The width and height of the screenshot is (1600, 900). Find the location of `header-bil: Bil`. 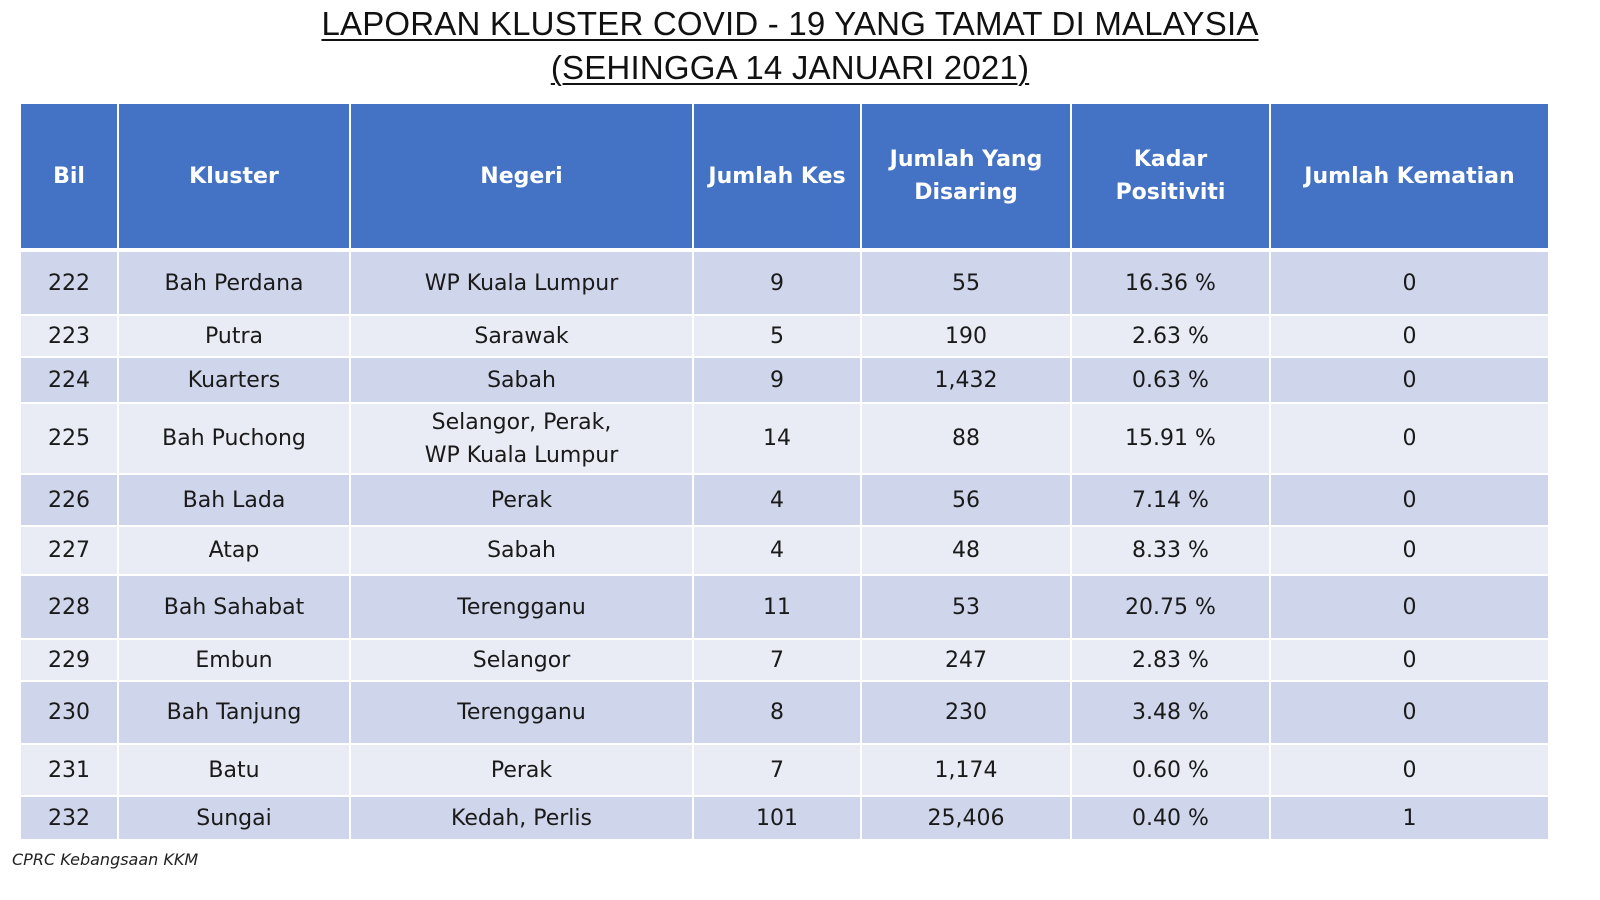

header-bil: Bil is located at coordinates (69, 176).